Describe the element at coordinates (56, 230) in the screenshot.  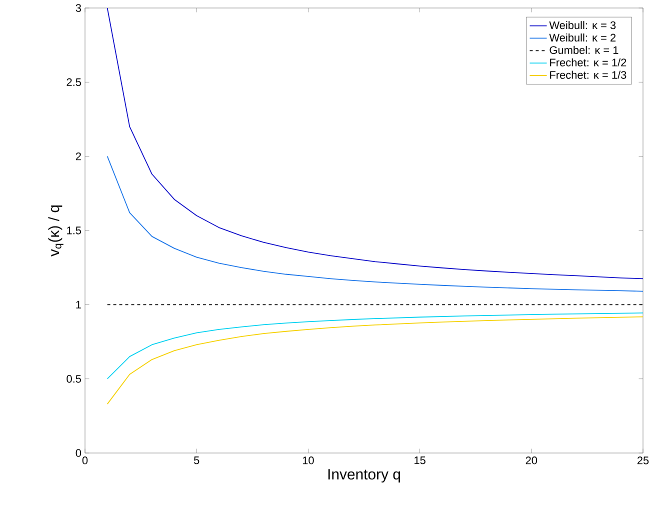
I see `y-axis-title: v$_{q}$(κ) / q` at that location.